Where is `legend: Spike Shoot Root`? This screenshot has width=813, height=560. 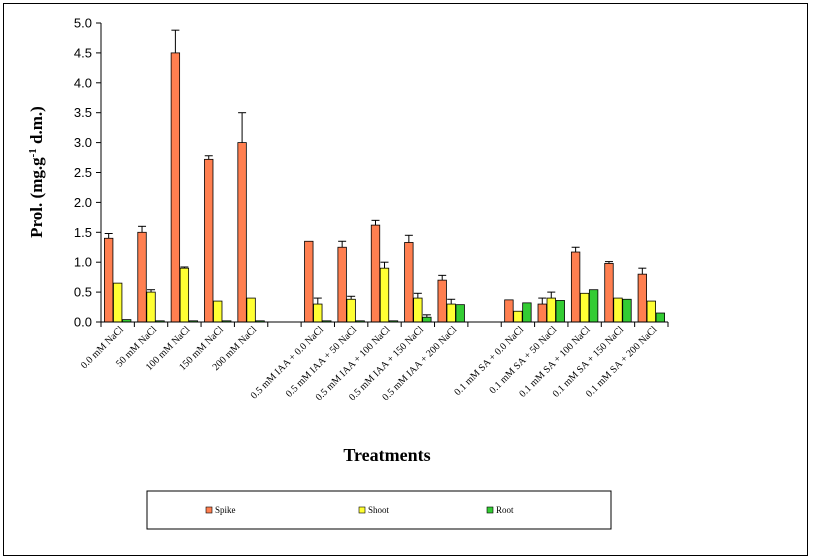 legend: Spike Shoot Root is located at coordinates (379, 510).